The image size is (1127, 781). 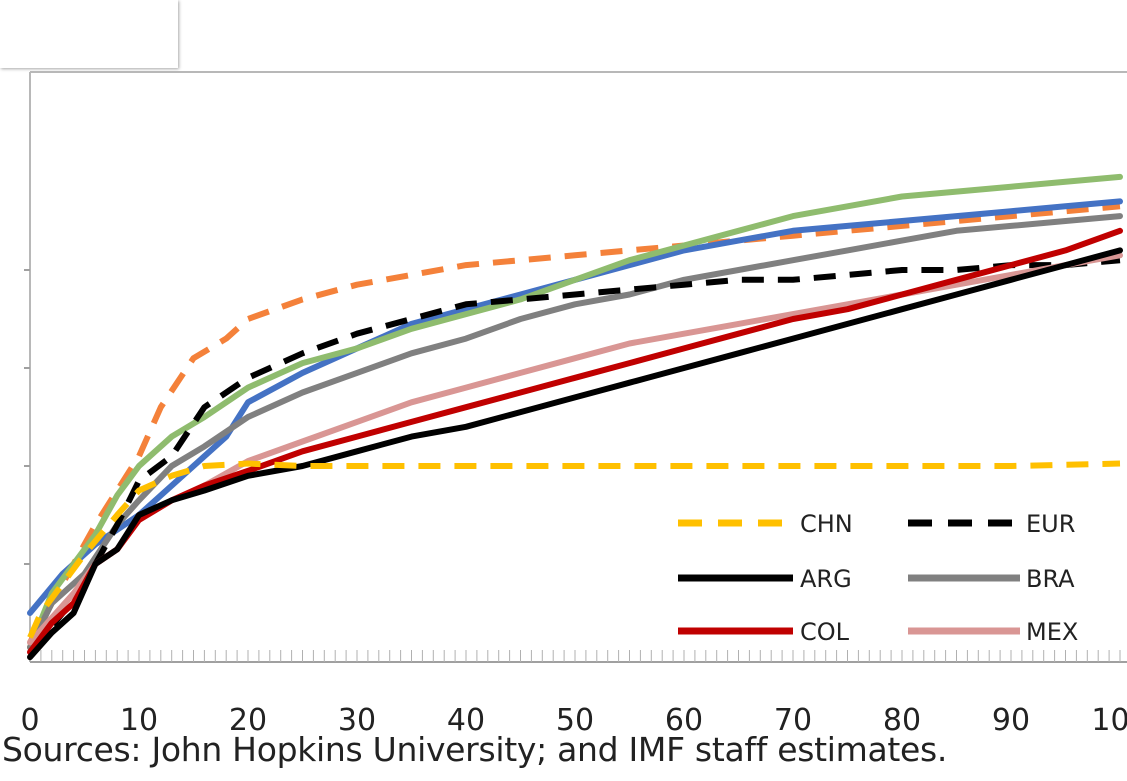 I want to click on chart-tab-stub, so click(x=89, y=34).